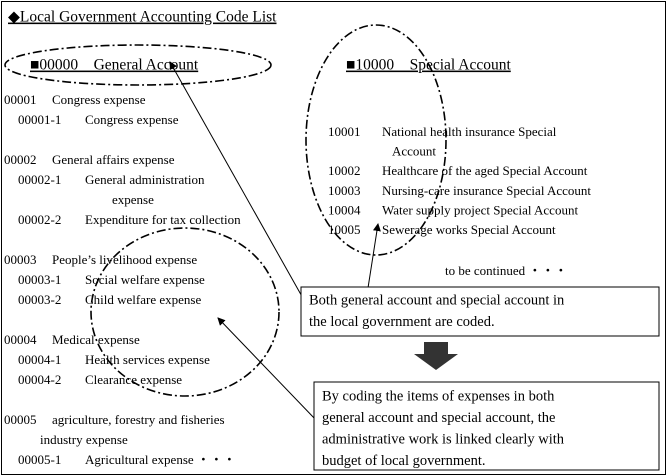 The width and height of the screenshot is (667, 476). Describe the element at coordinates (145, 279) in the screenshot. I see `label: Social welfare expense` at that location.